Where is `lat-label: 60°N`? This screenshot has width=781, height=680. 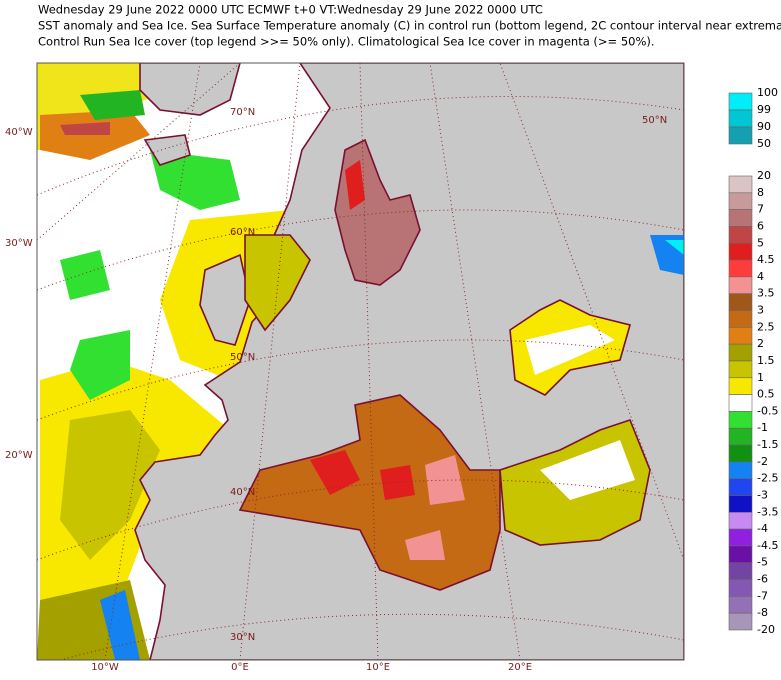 lat-label: 60°N is located at coordinates (242, 232).